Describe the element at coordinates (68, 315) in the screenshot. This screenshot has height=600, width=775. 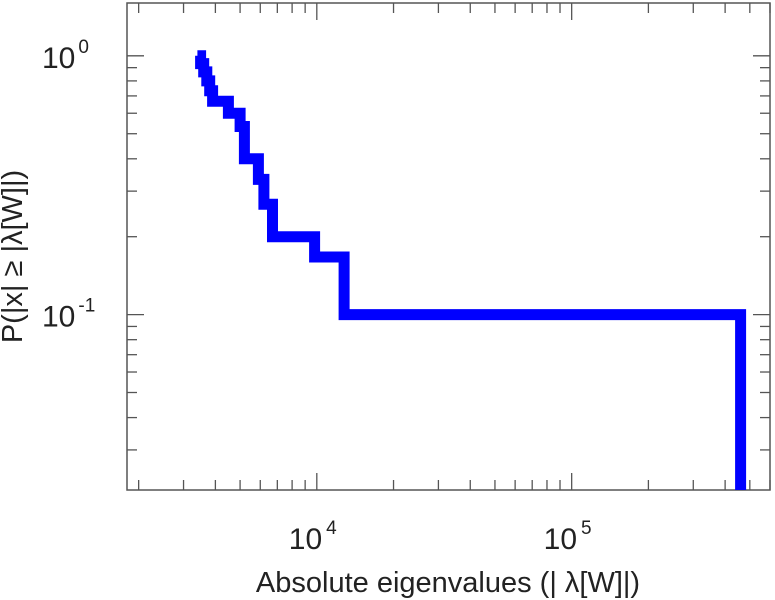
I see `y-tick-label: 10 -1` at that location.